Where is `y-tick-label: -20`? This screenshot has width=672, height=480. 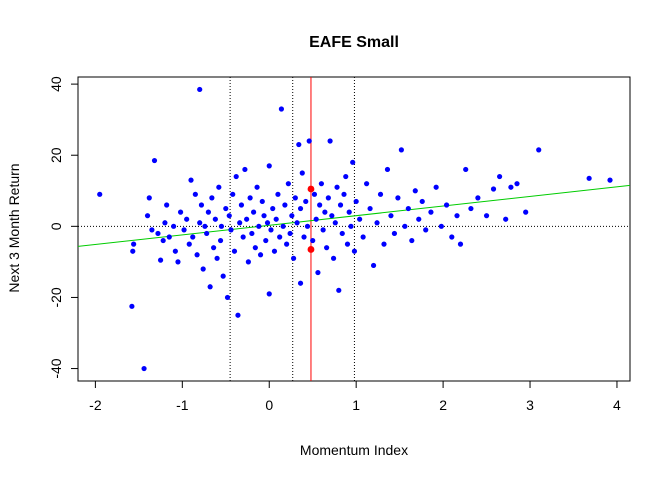
y-tick-label: -20 is located at coordinates (56, 297).